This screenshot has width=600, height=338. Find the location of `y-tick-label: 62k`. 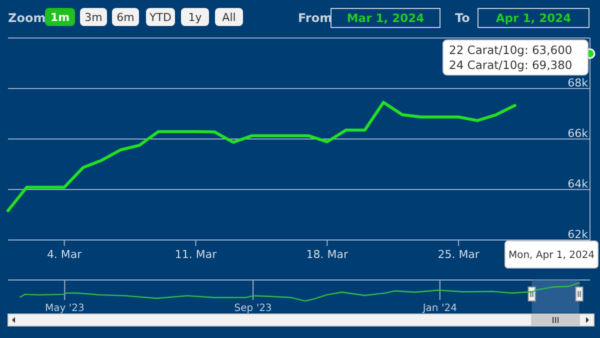

y-tick-label: 62k is located at coordinates (578, 234).